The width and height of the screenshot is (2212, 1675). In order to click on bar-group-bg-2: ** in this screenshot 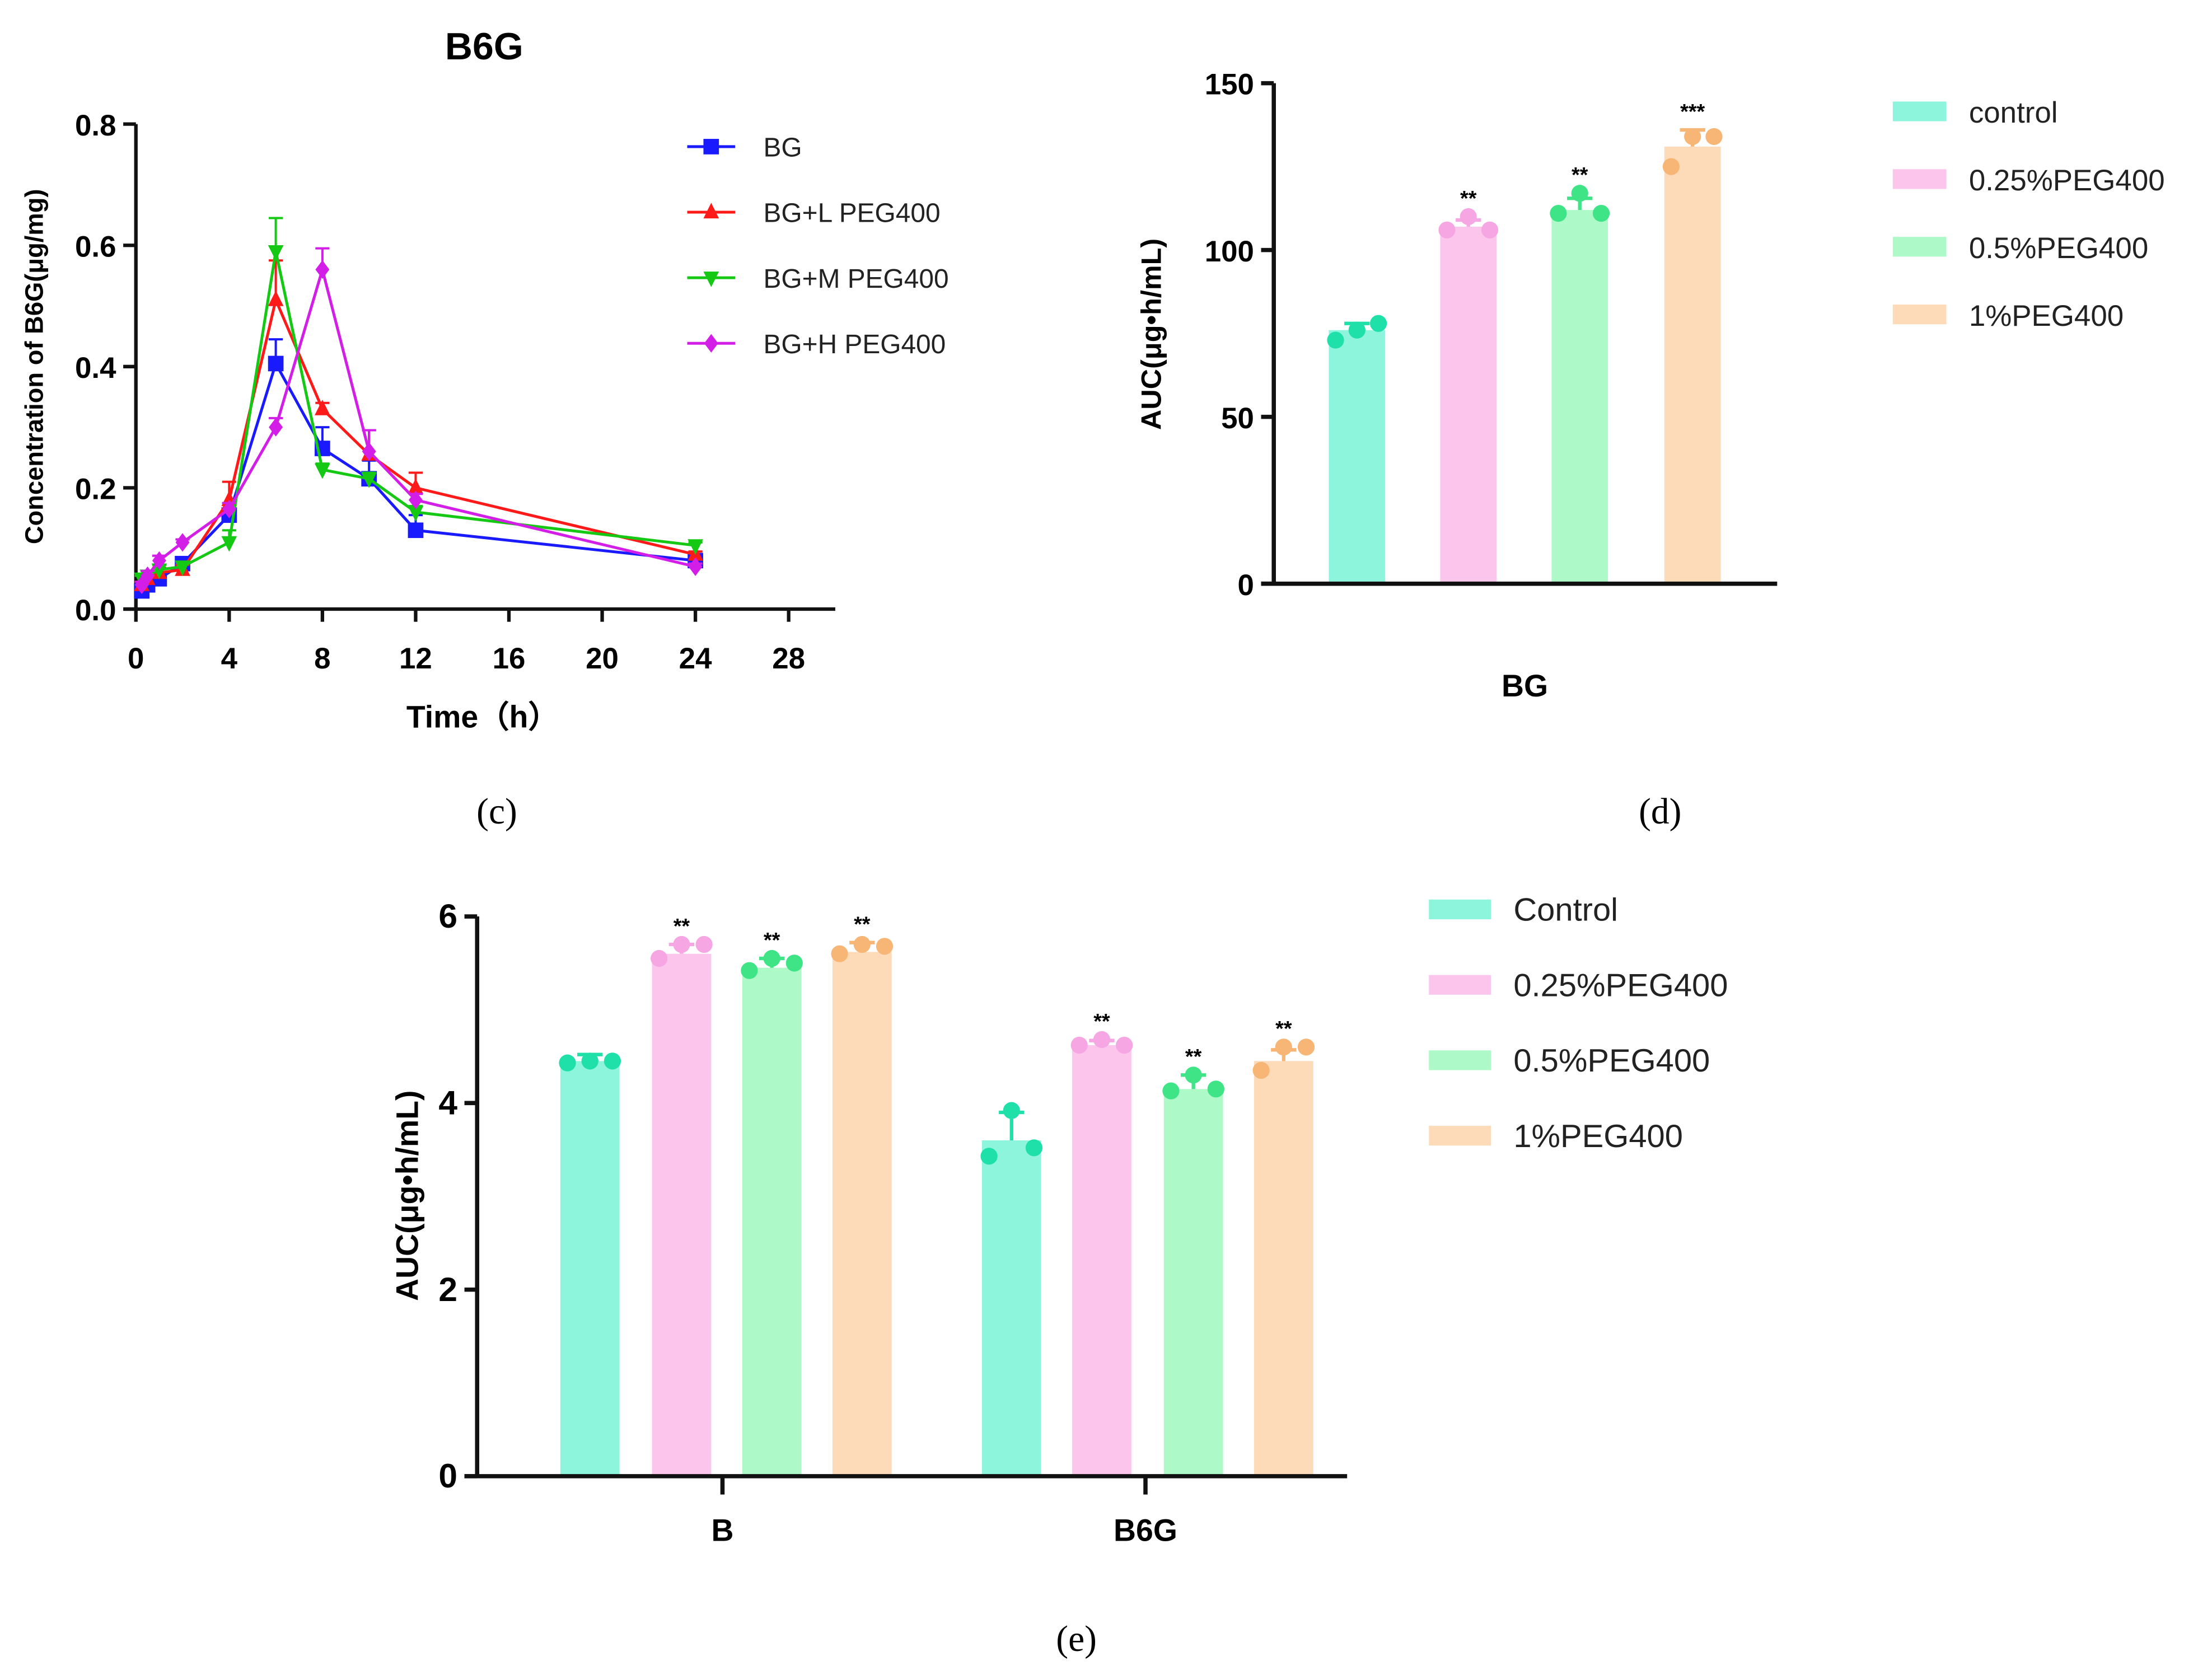, I will do `click(1580, 373)`.